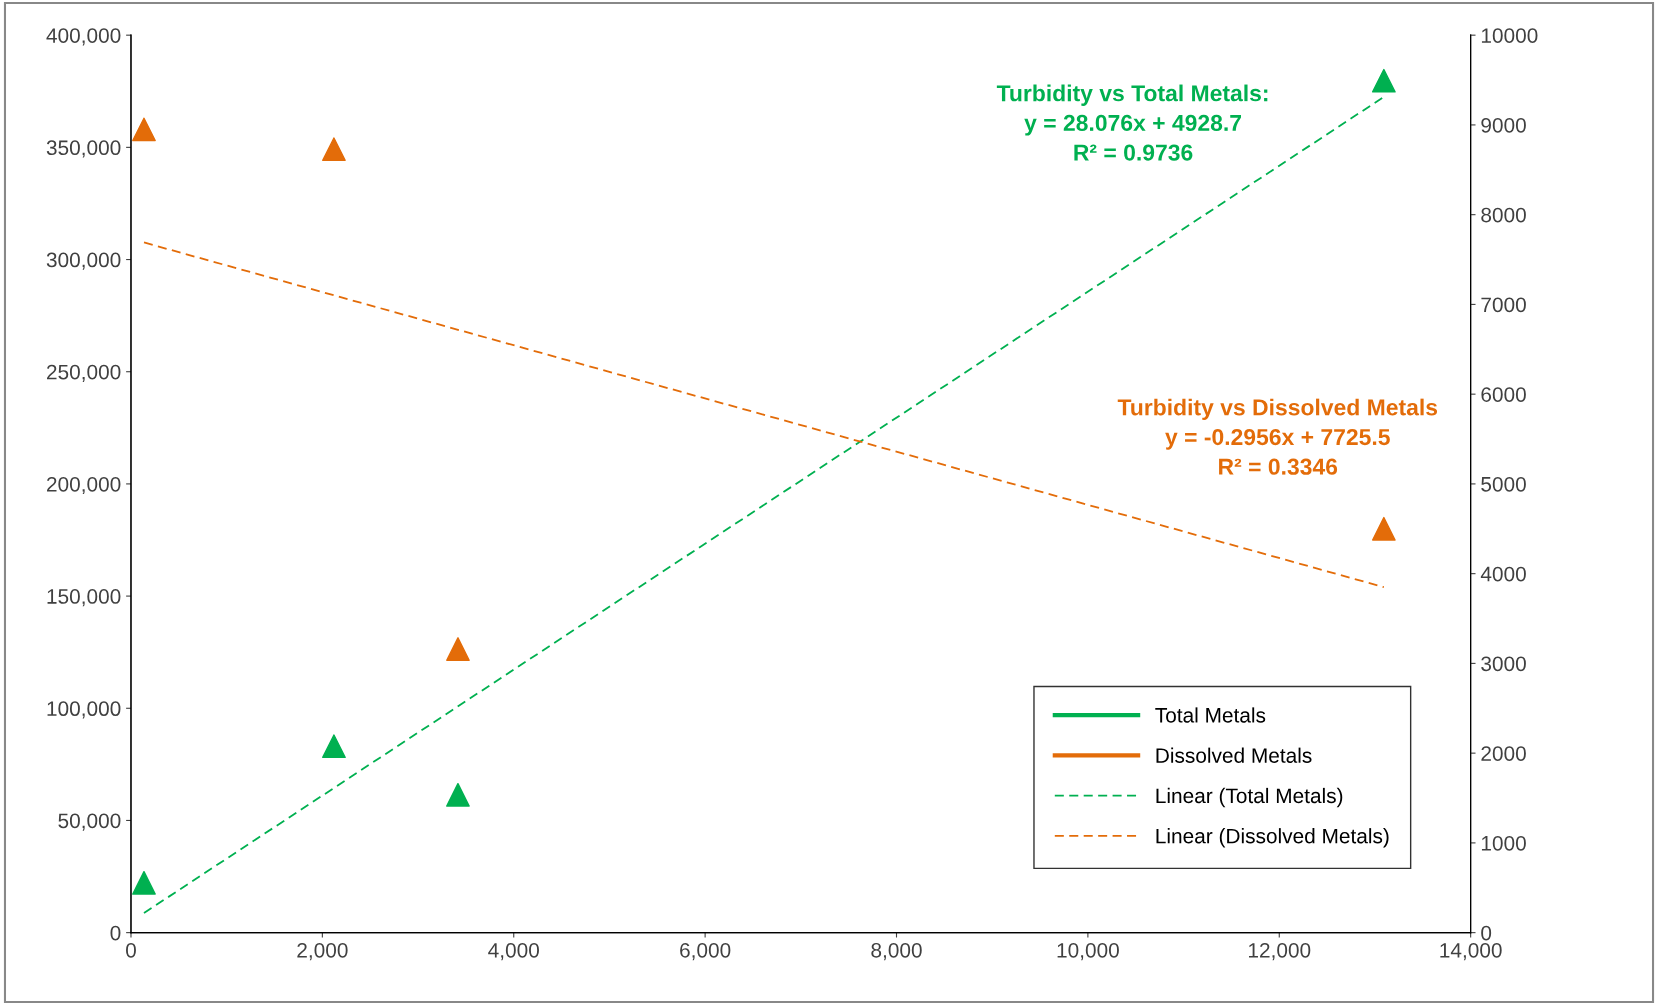 The width and height of the screenshot is (1658, 1005). Describe the element at coordinates (83, 37) in the screenshot. I see `y-tick-label: 400,000` at that location.